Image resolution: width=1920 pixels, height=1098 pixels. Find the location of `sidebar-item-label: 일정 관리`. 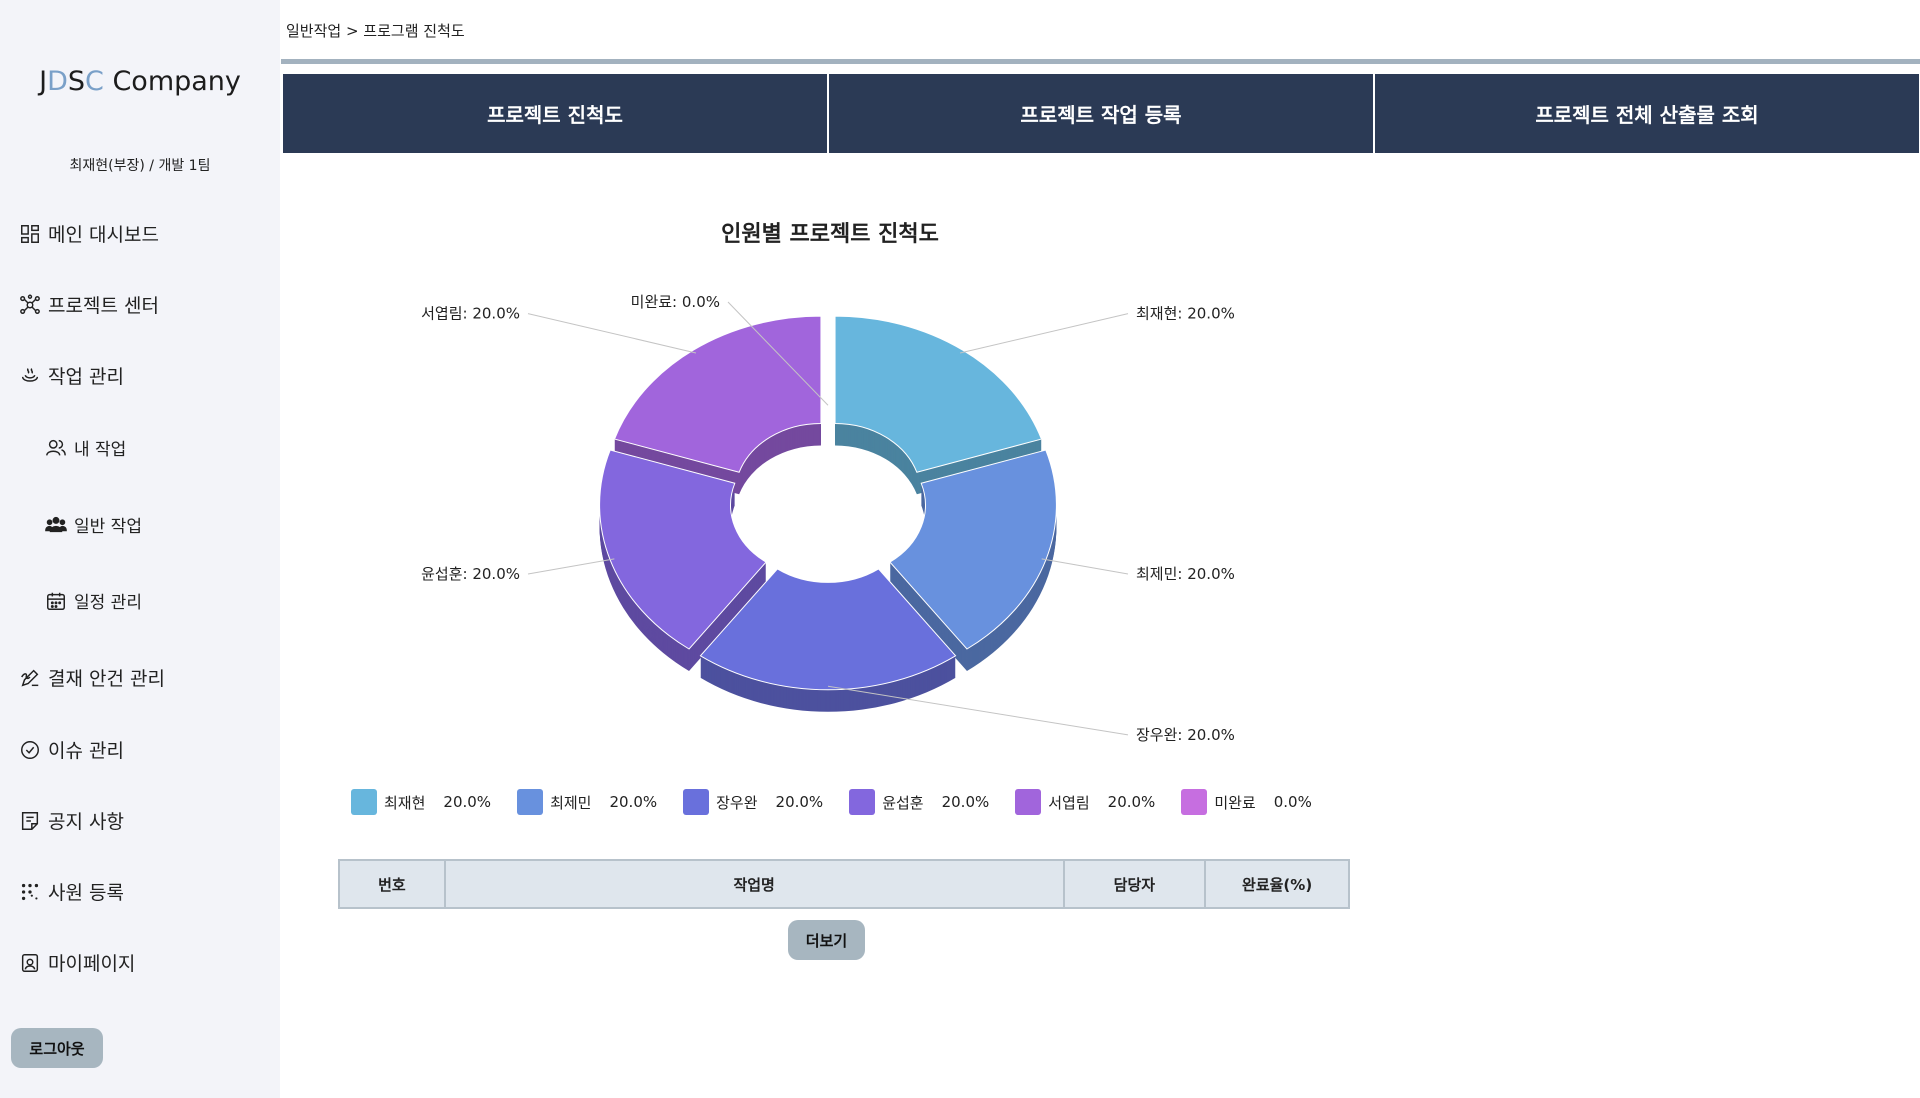

sidebar-item-label: 일정 관리 is located at coordinates (108, 603).